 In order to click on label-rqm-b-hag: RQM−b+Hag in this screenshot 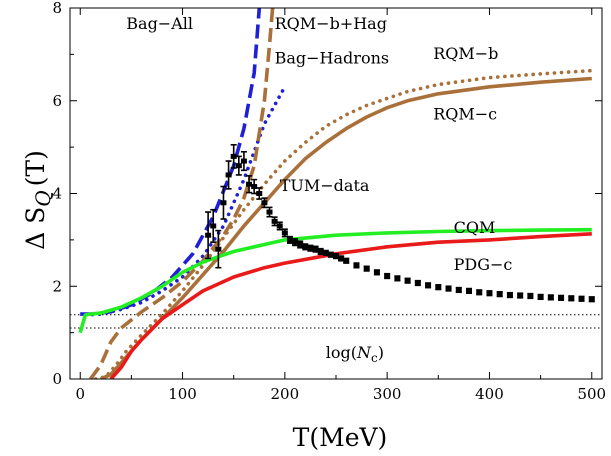, I will do `click(331, 23)`.